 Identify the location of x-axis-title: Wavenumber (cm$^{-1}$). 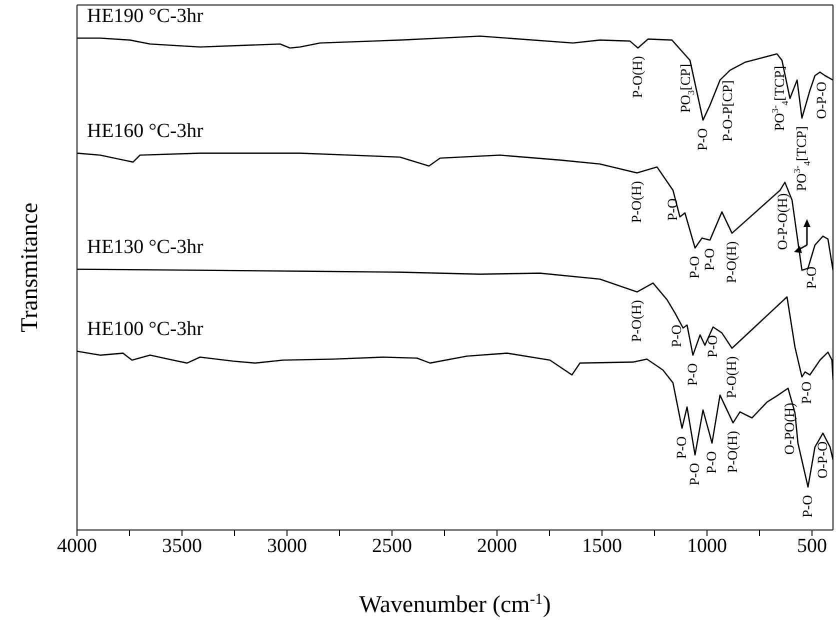
(455, 604).